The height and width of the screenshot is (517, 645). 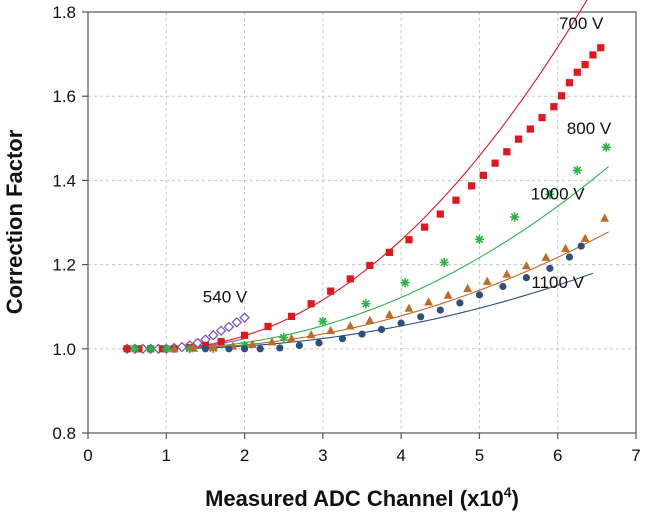 I want to click on y-axis-title: Correction Factor, so click(x=14, y=221).